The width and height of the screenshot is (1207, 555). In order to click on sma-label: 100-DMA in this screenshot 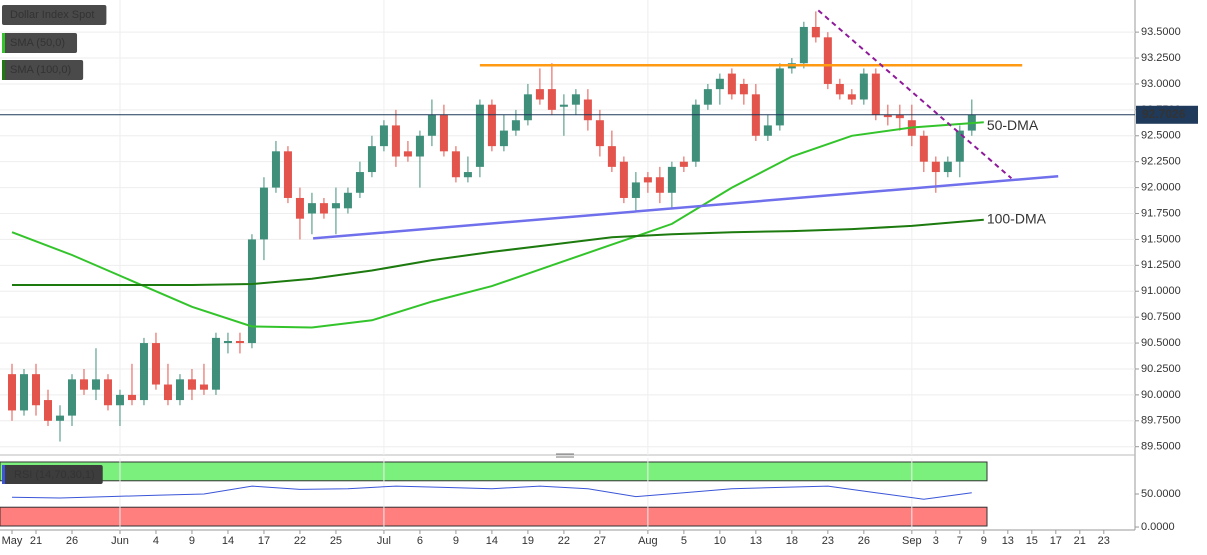, I will do `click(1017, 218)`.